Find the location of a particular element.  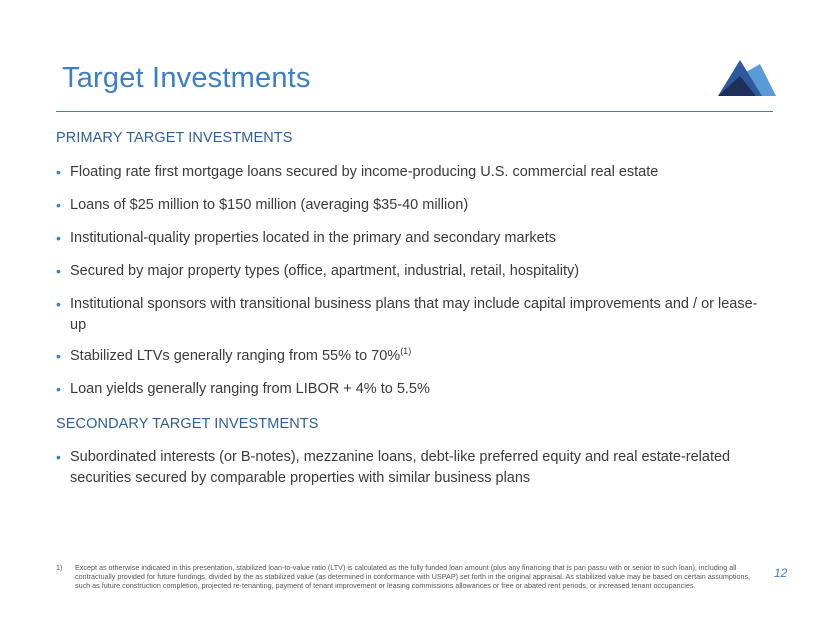

footnote-number: 1) is located at coordinates (59, 567).